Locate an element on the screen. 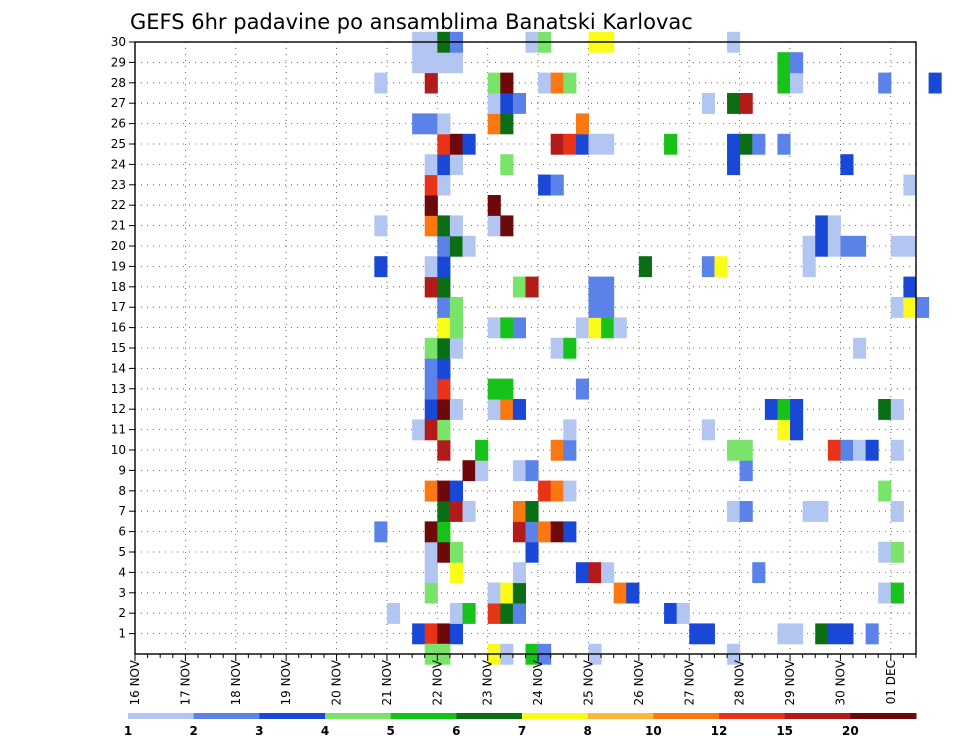  x-tick-label: 25 NOV is located at coordinates (588, 682).